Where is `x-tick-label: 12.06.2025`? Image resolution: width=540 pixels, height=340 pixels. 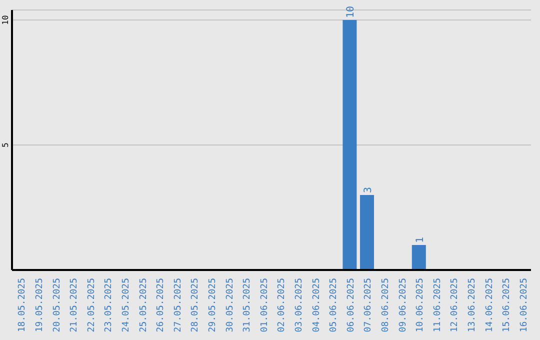 x-tick-label: 12.06.2025 is located at coordinates (455, 305).